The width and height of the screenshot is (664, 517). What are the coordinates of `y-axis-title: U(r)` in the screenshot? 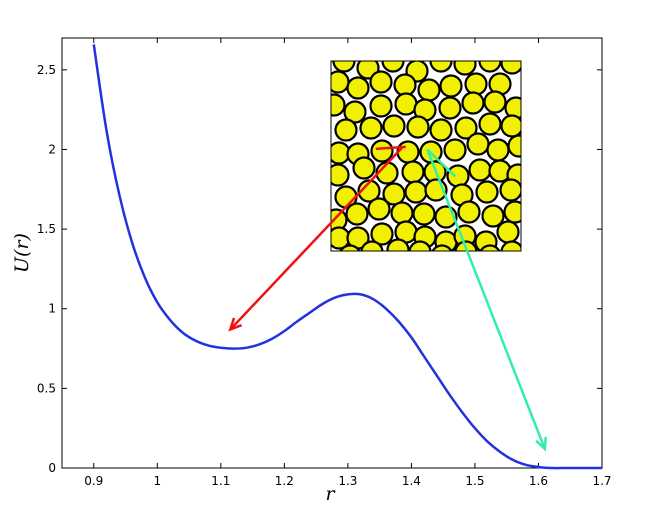 It's located at (22, 253).